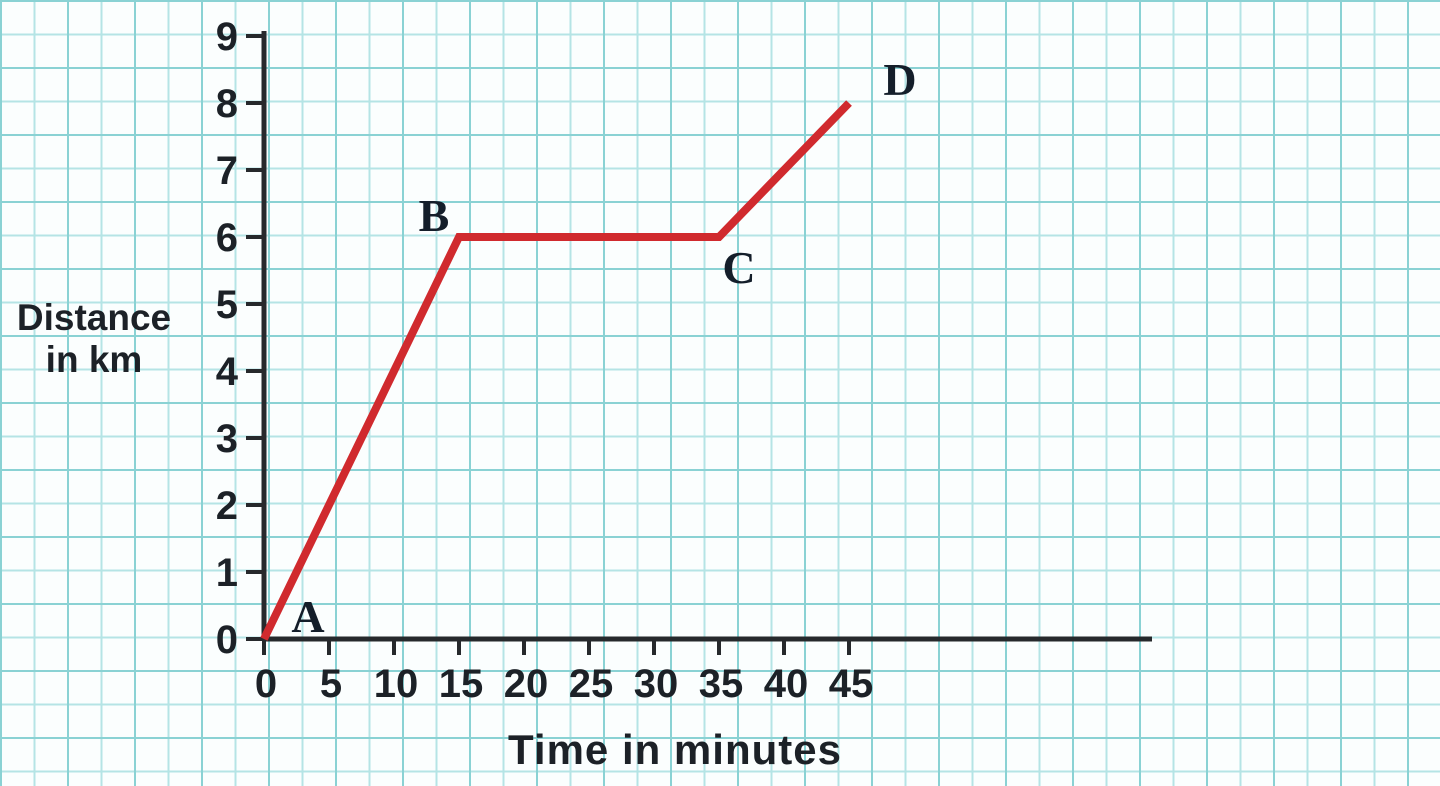 This screenshot has width=1440, height=786. I want to click on y-tick-label: 2, so click(227, 506).